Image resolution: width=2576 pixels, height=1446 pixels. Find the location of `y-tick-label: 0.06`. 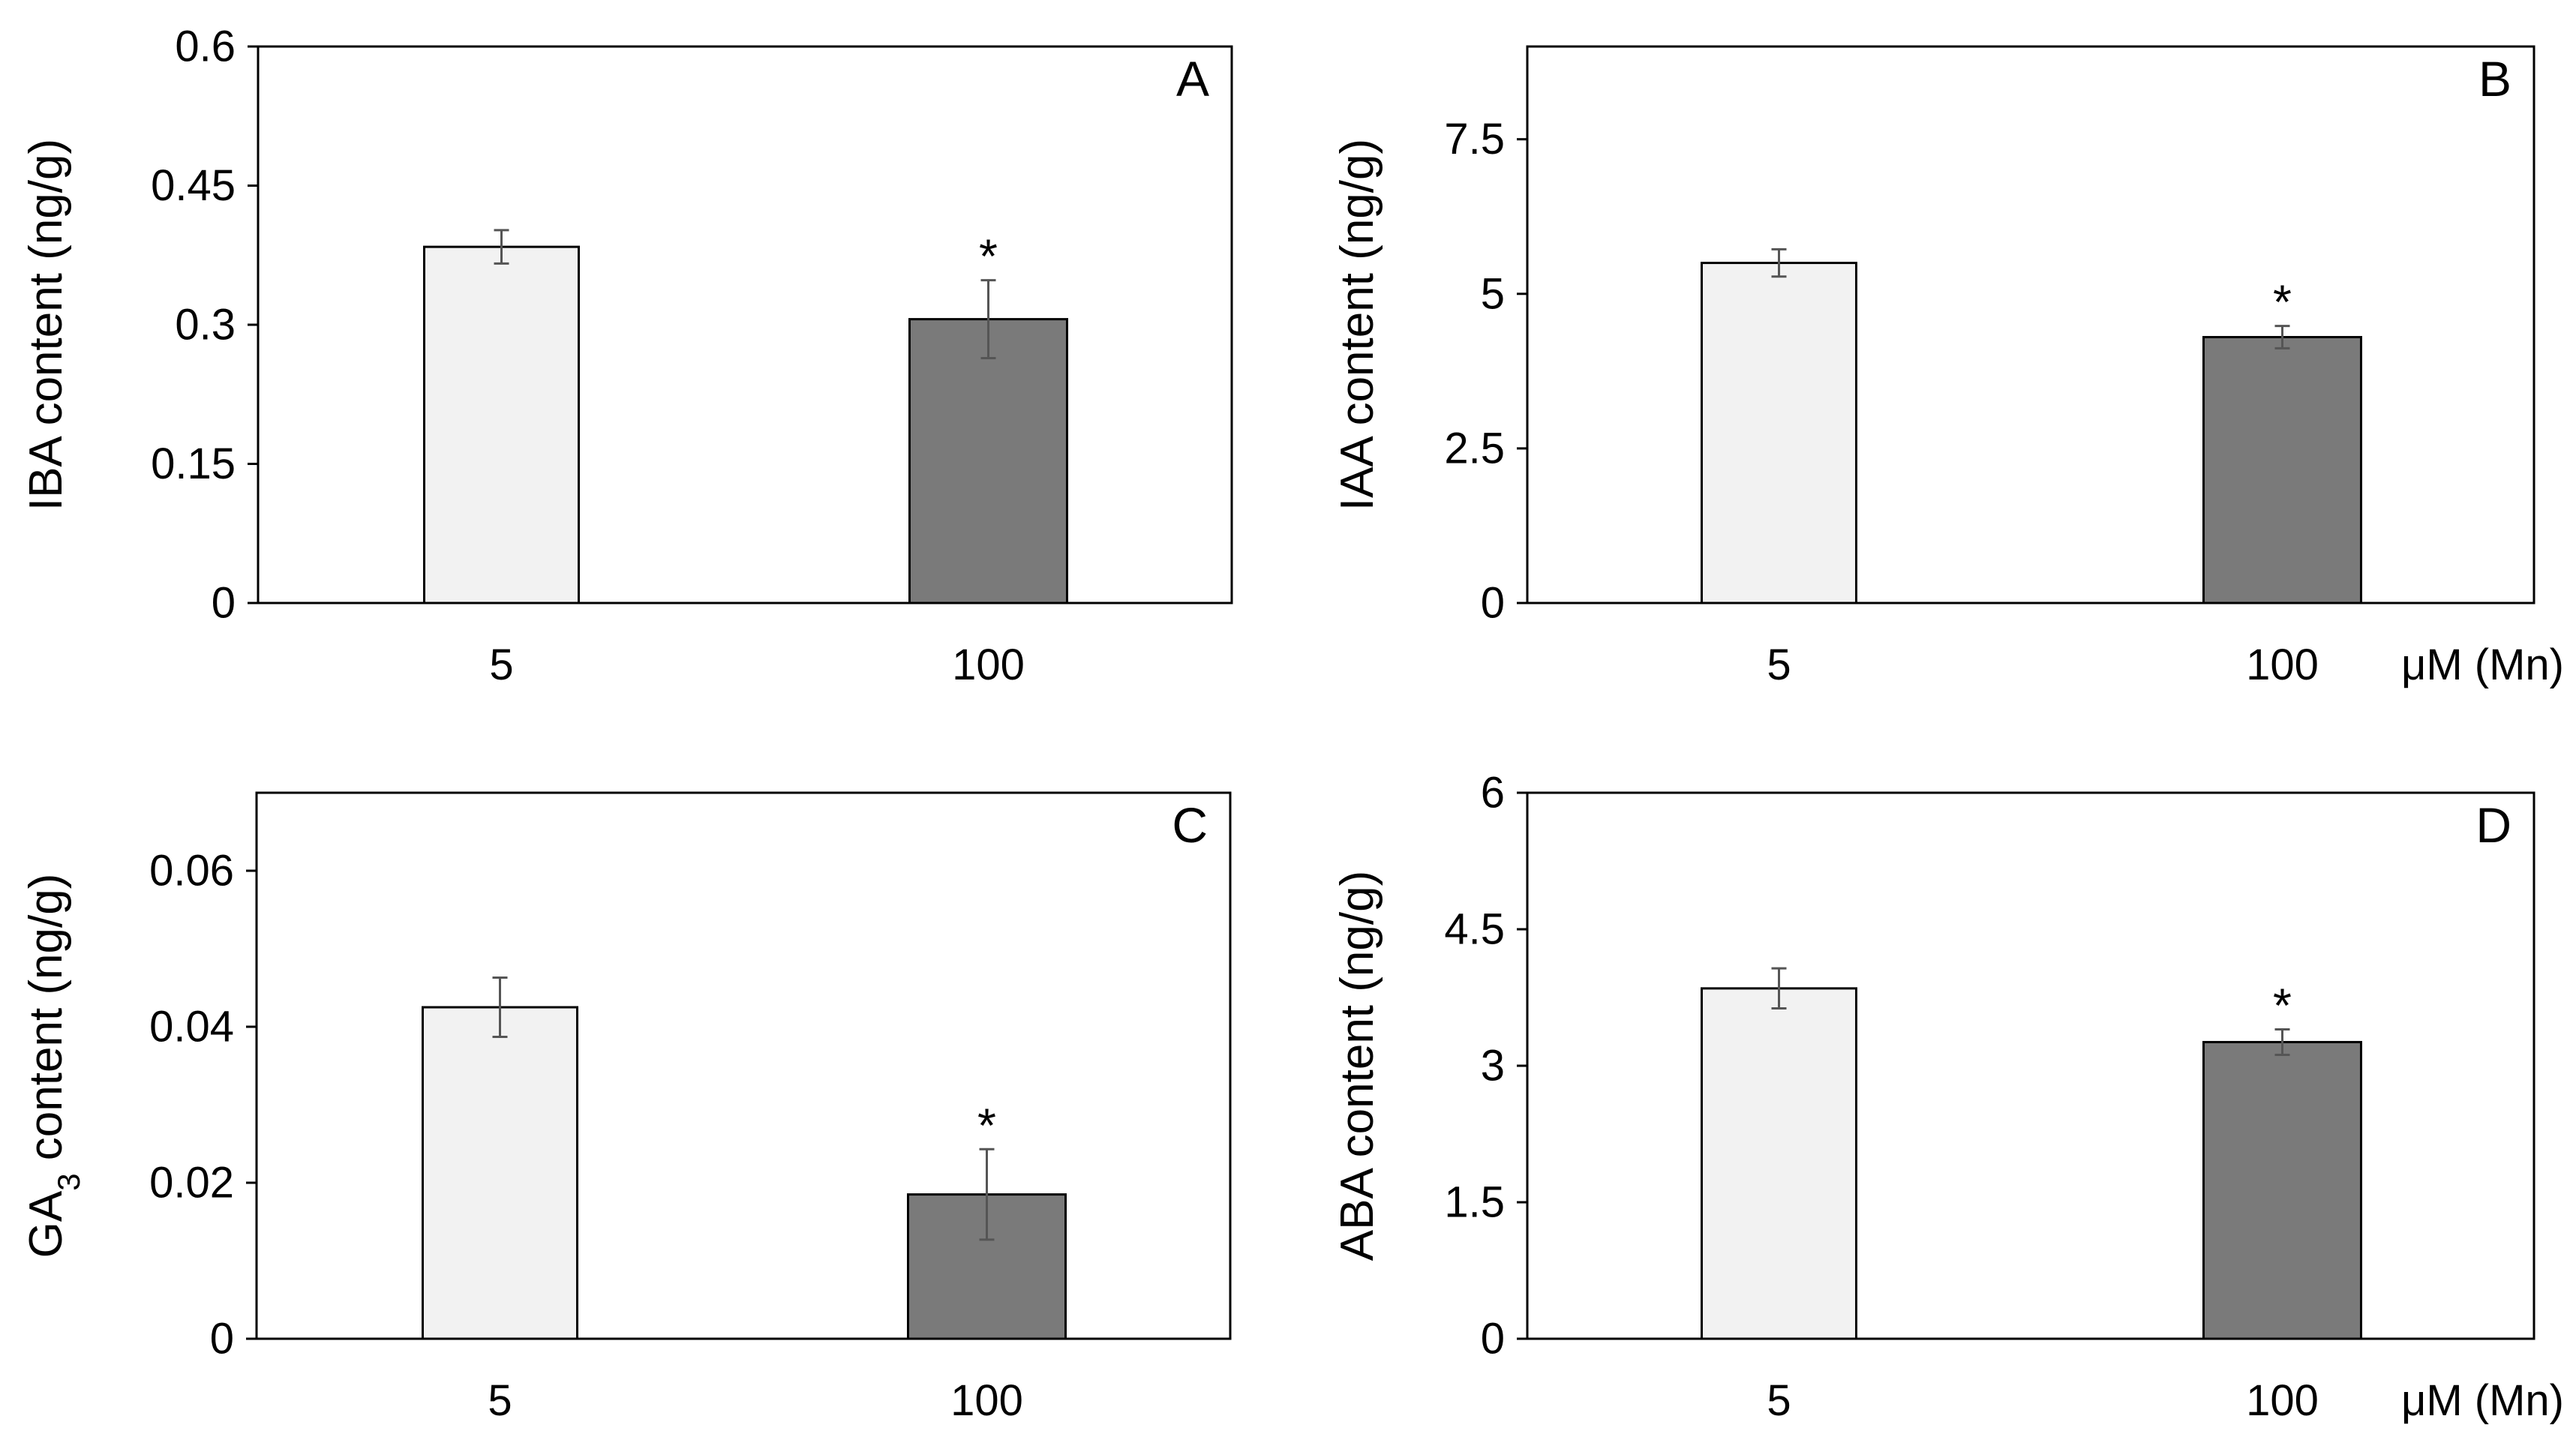

y-tick-label: 0.06 is located at coordinates (191, 871).